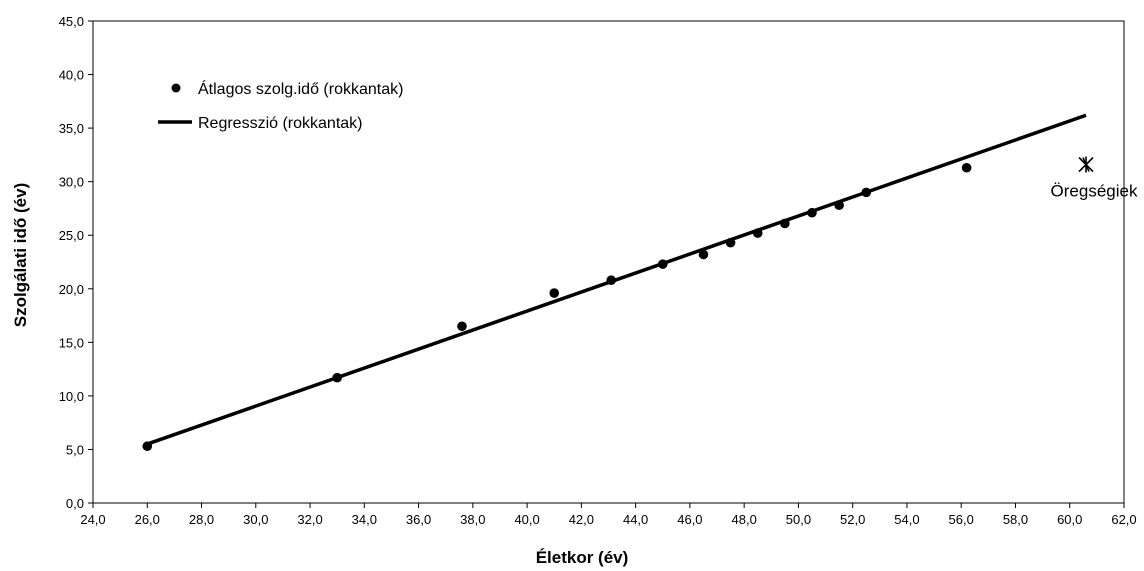  I want to click on y-tick-label: 35,0, so click(71, 128).